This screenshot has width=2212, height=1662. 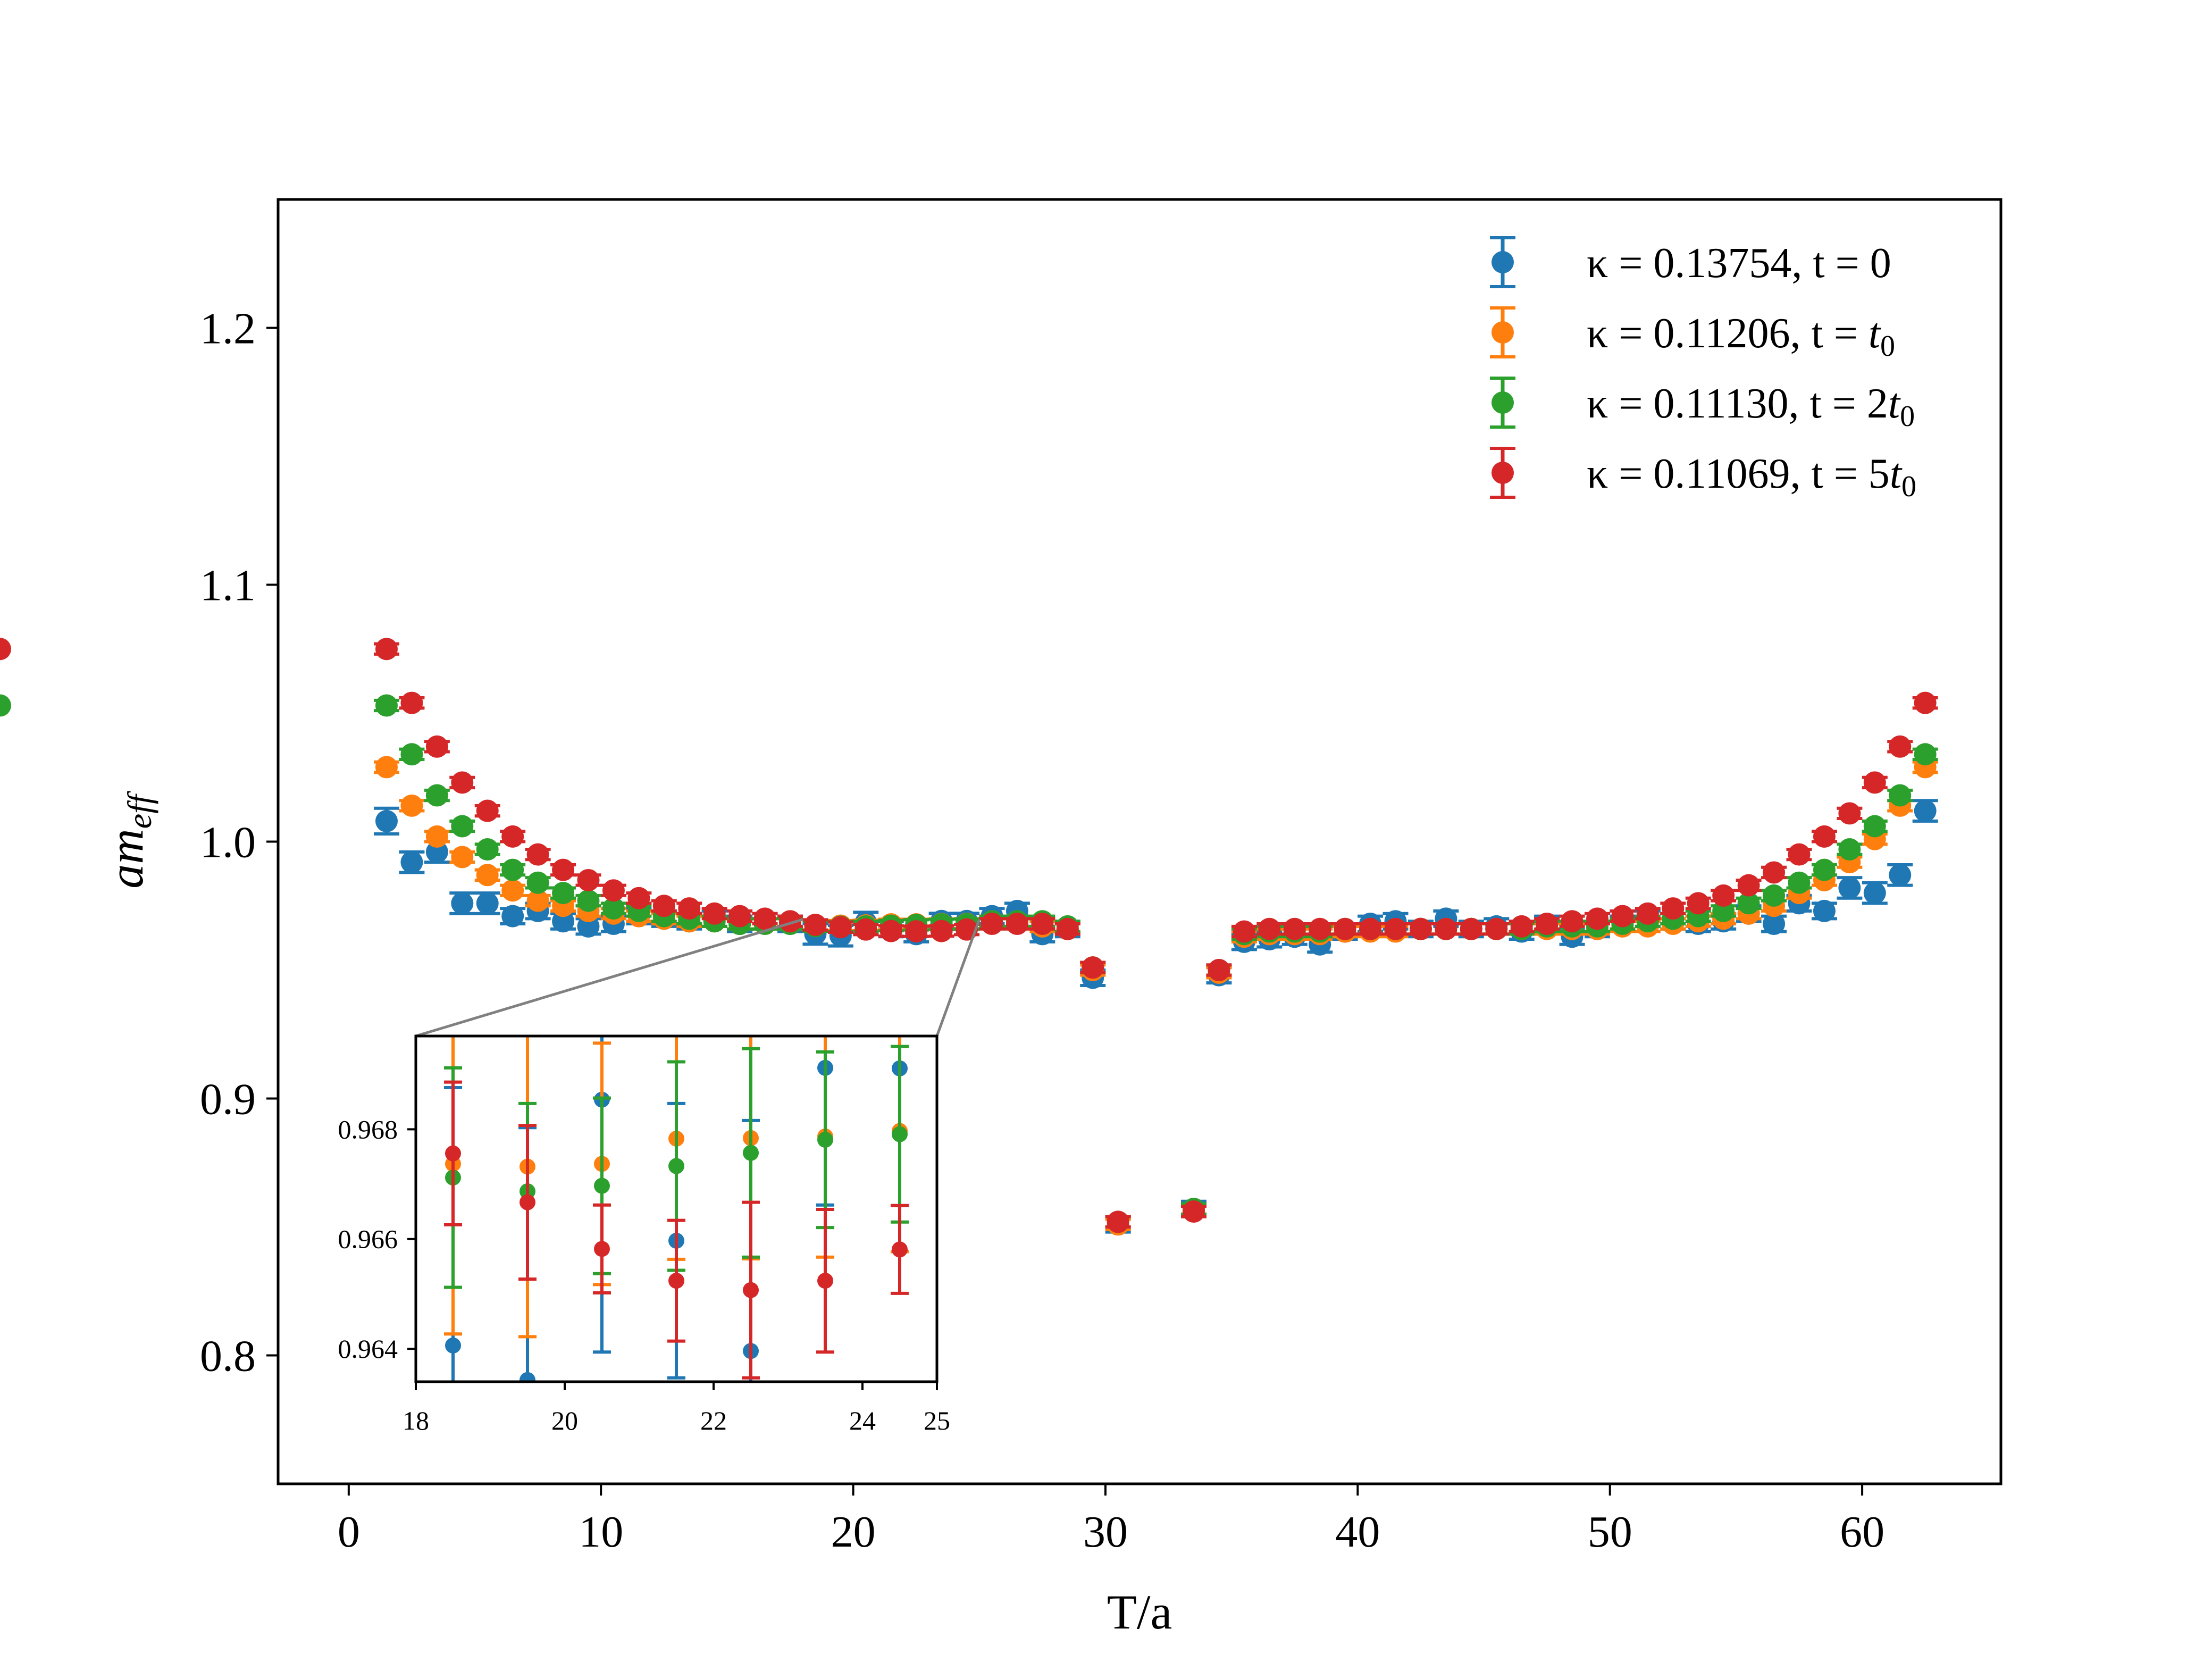 I want to click on inset-zoom-plot: 18 20 22 24 25 0.964 0.966 0.968, so click(x=644, y=1234).